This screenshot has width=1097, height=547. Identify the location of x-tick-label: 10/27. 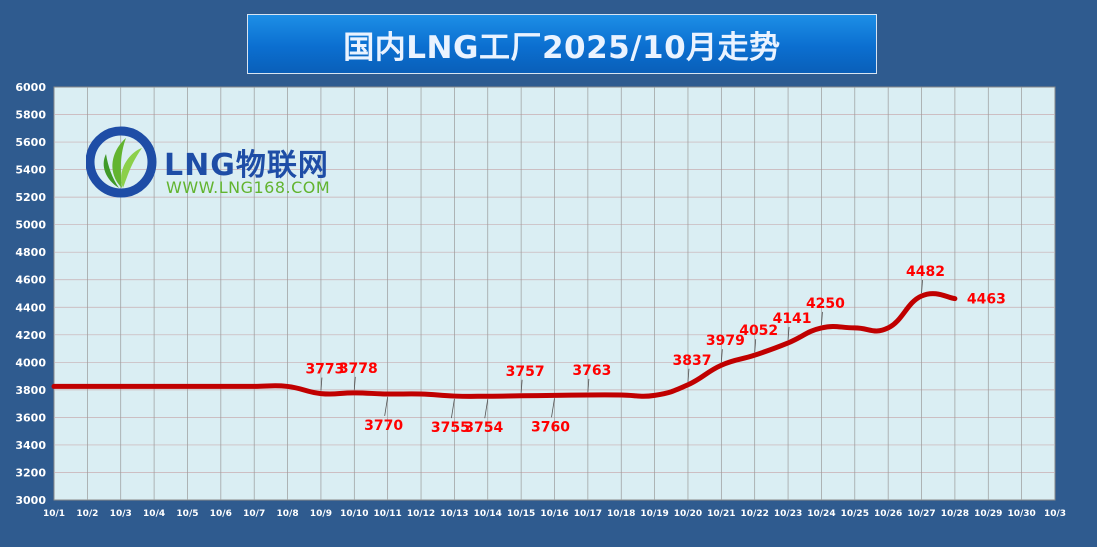
(921, 514).